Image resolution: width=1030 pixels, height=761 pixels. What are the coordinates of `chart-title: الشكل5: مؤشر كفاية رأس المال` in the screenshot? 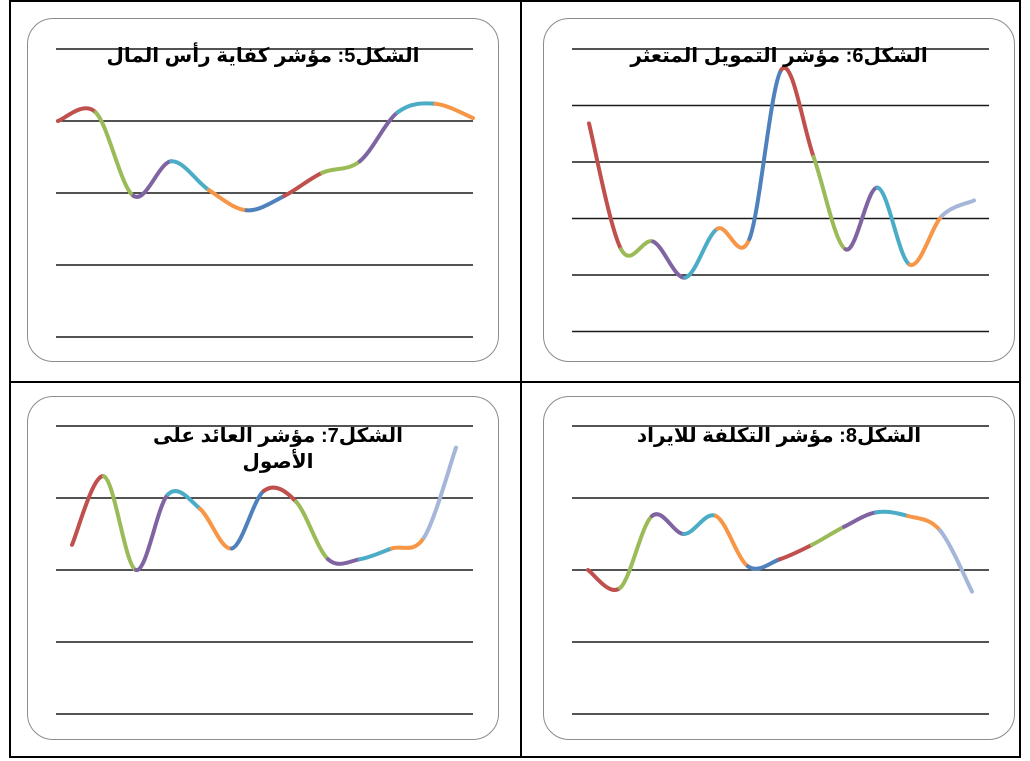 It's located at (263, 56).